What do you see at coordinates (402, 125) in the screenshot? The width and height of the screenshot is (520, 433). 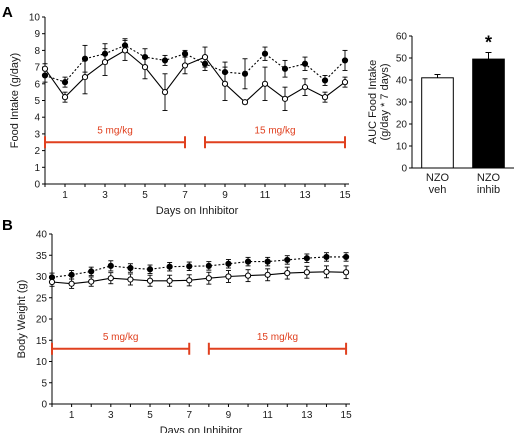 I see `auc-y-tick-label: 20` at bounding box center [402, 125].